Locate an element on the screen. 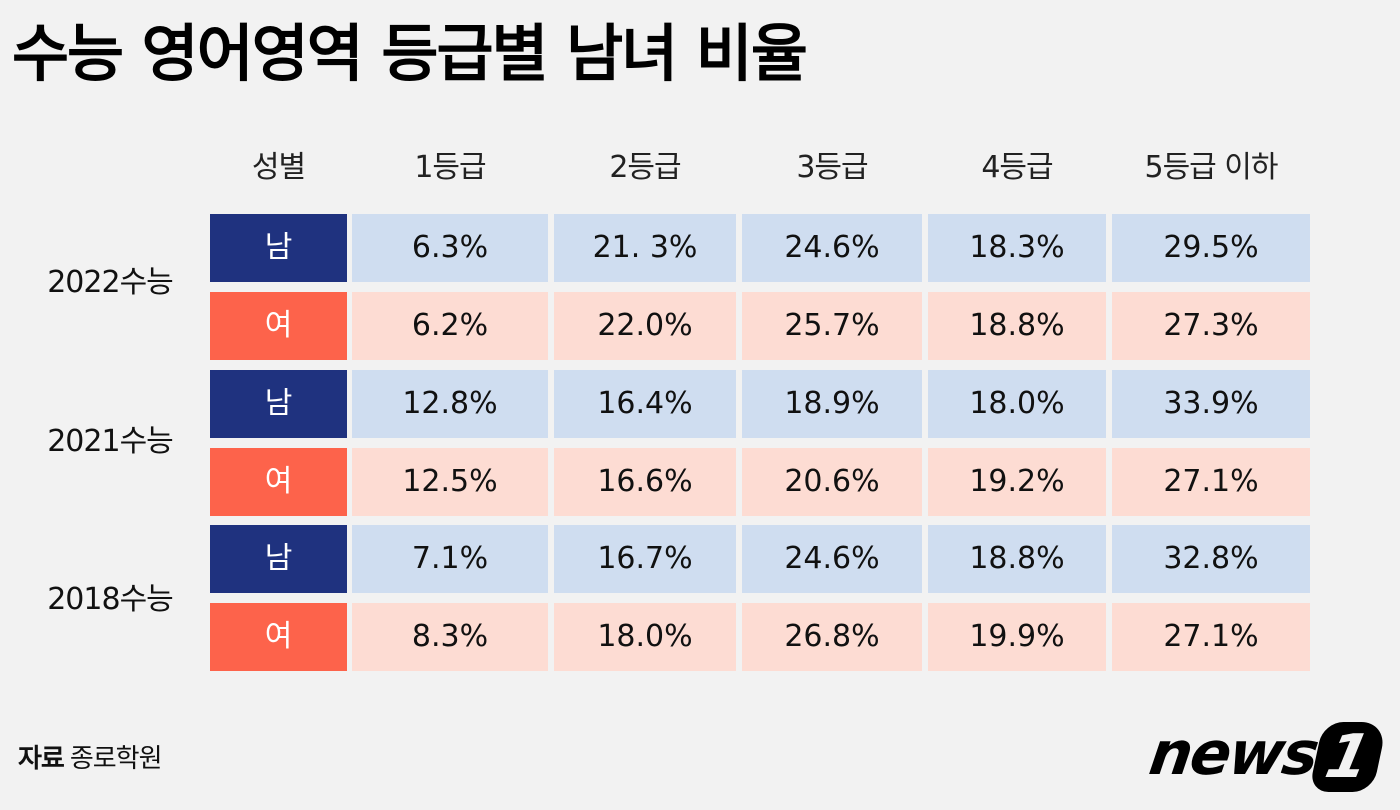  table-cell: 20.6% is located at coordinates (832, 482).